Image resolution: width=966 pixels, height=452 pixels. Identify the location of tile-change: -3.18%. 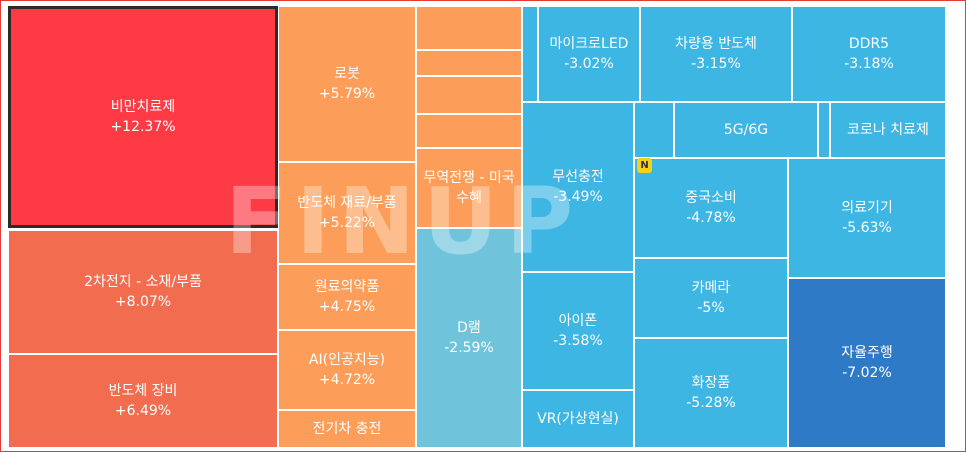
(869, 64).